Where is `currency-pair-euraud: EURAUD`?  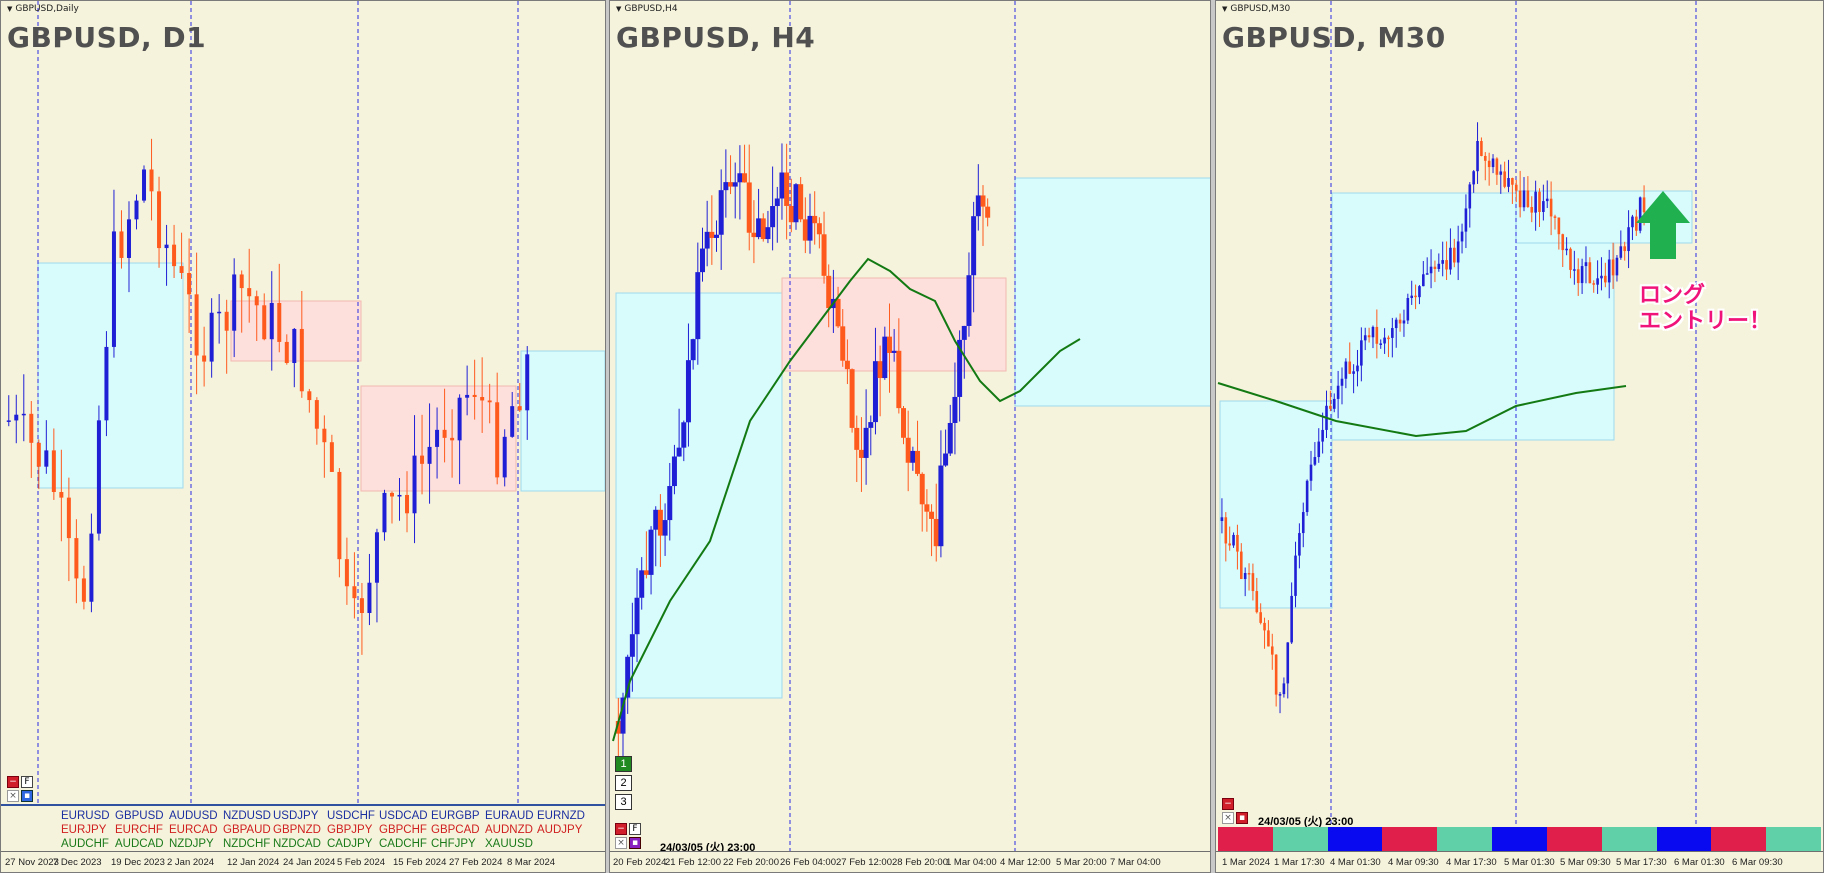
currency-pair-euraud: EURAUD is located at coordinates (509, 816).